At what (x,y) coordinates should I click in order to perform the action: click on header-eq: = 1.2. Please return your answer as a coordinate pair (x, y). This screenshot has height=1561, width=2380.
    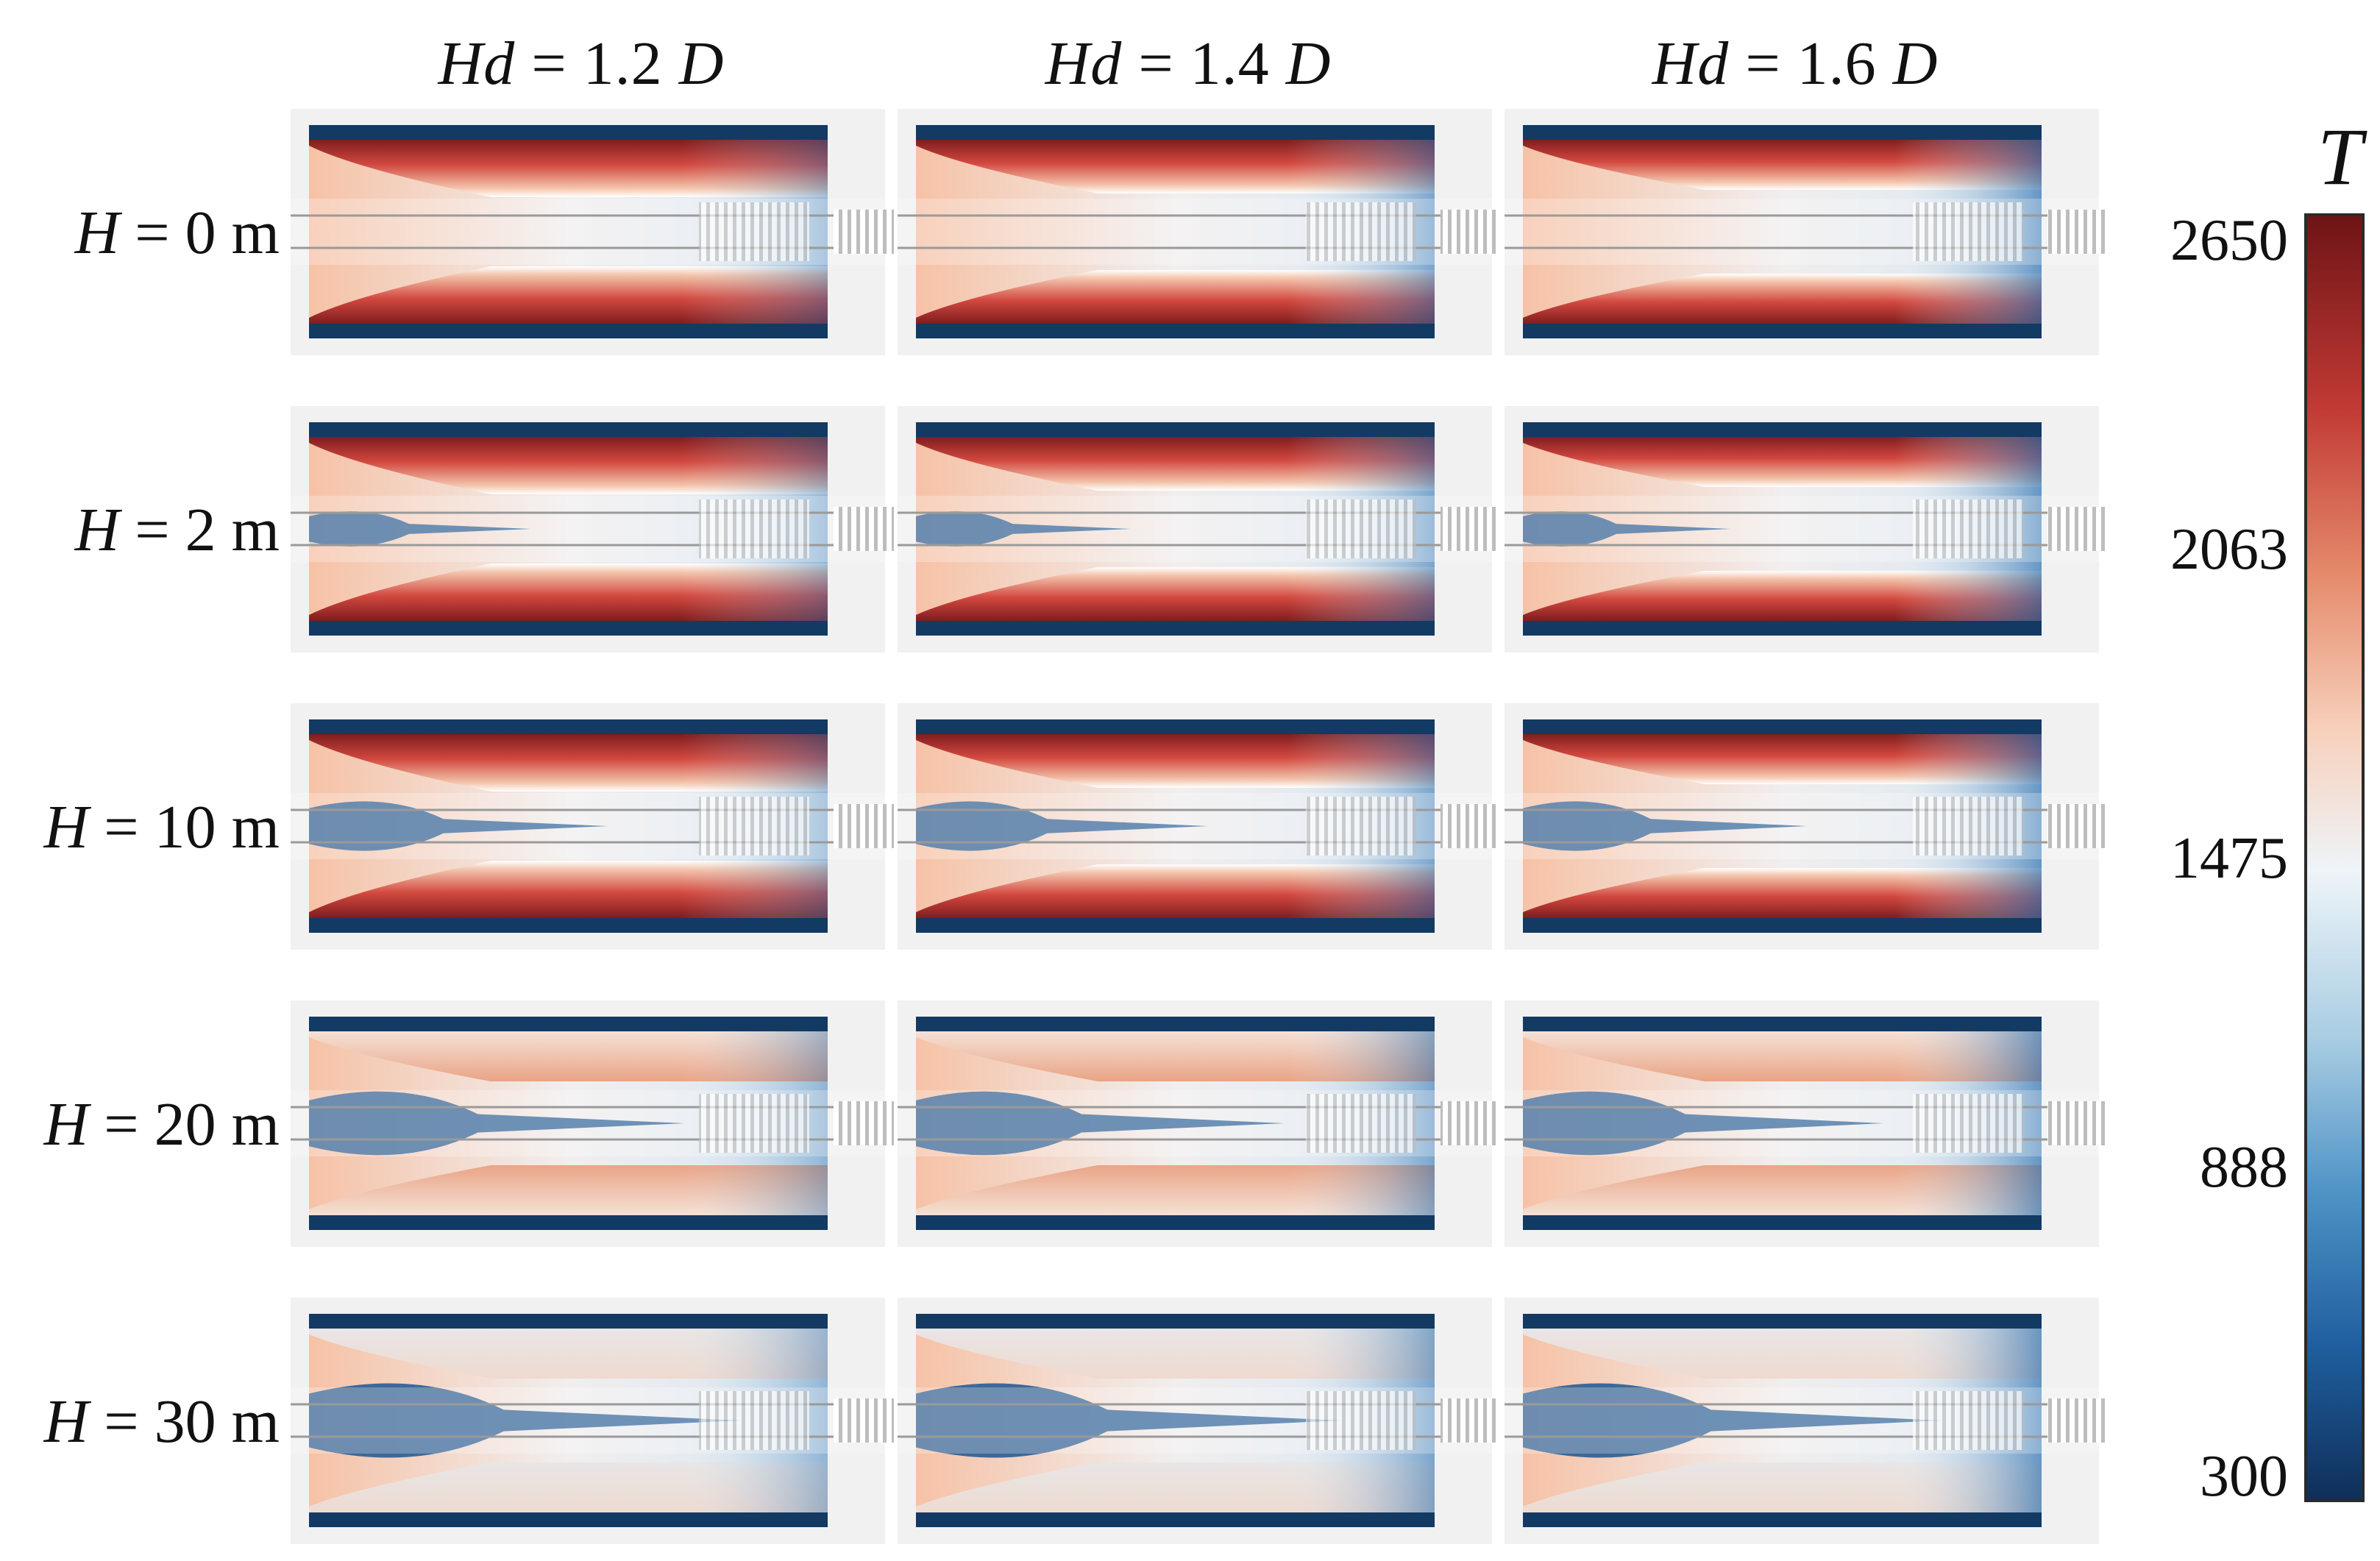
    Looking at the image, I should click on (597, 64).